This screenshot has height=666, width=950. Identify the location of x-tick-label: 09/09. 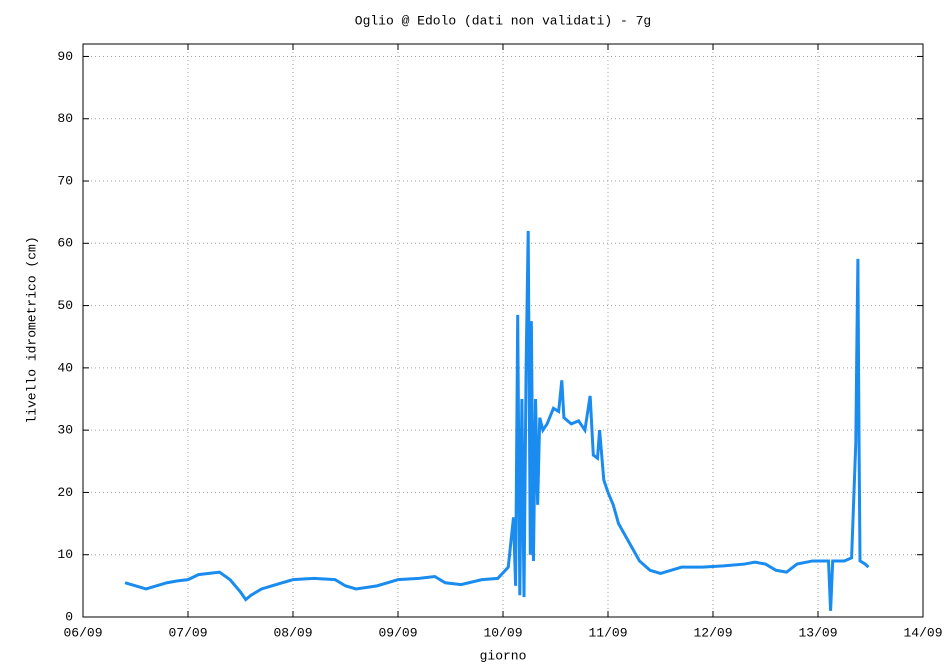
(397, 632).